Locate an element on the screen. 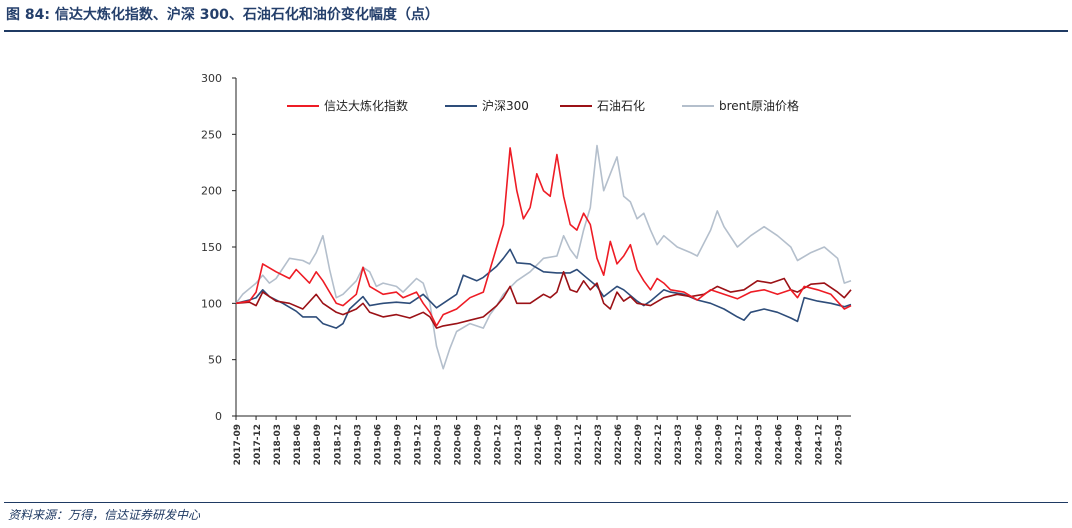 The width and height of the screenshot is (1072, 528). x-tick-label: 2023-06 is located at coordinates (699, 444).